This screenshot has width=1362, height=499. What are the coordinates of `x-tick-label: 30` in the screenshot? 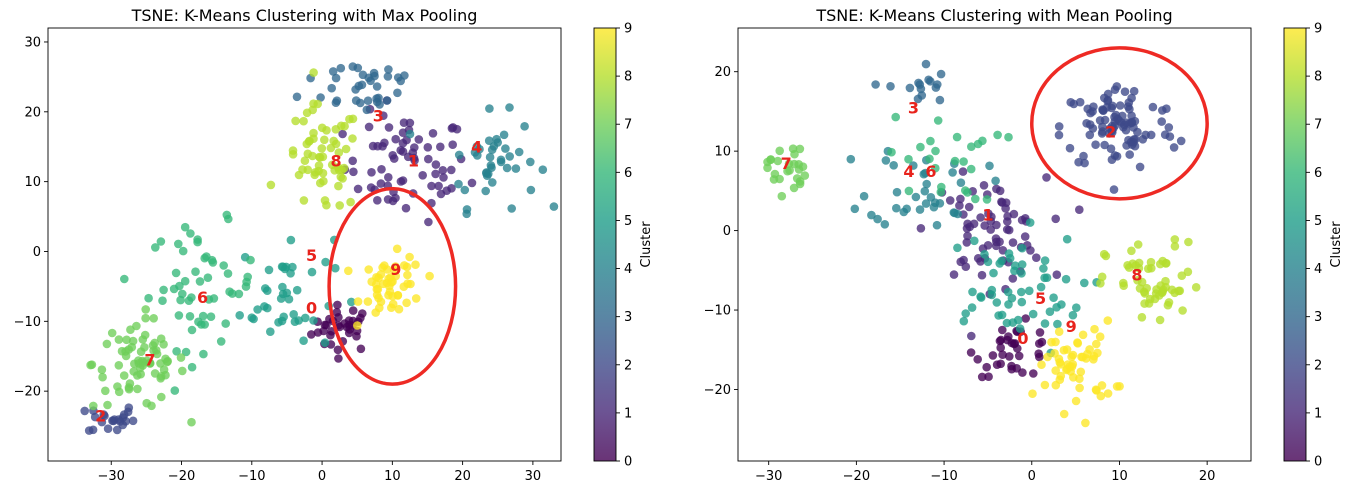 It's located at (533, 476).